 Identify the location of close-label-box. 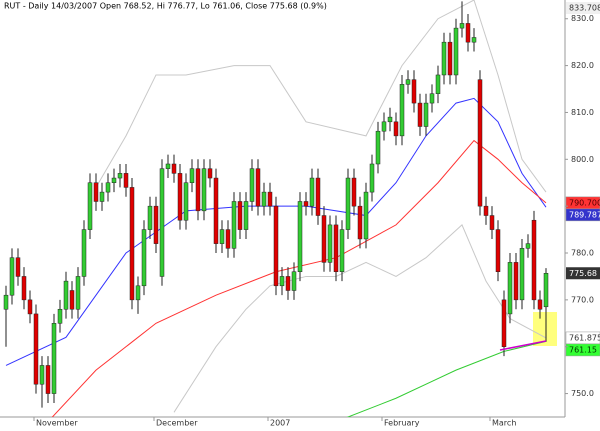
(583, 273).